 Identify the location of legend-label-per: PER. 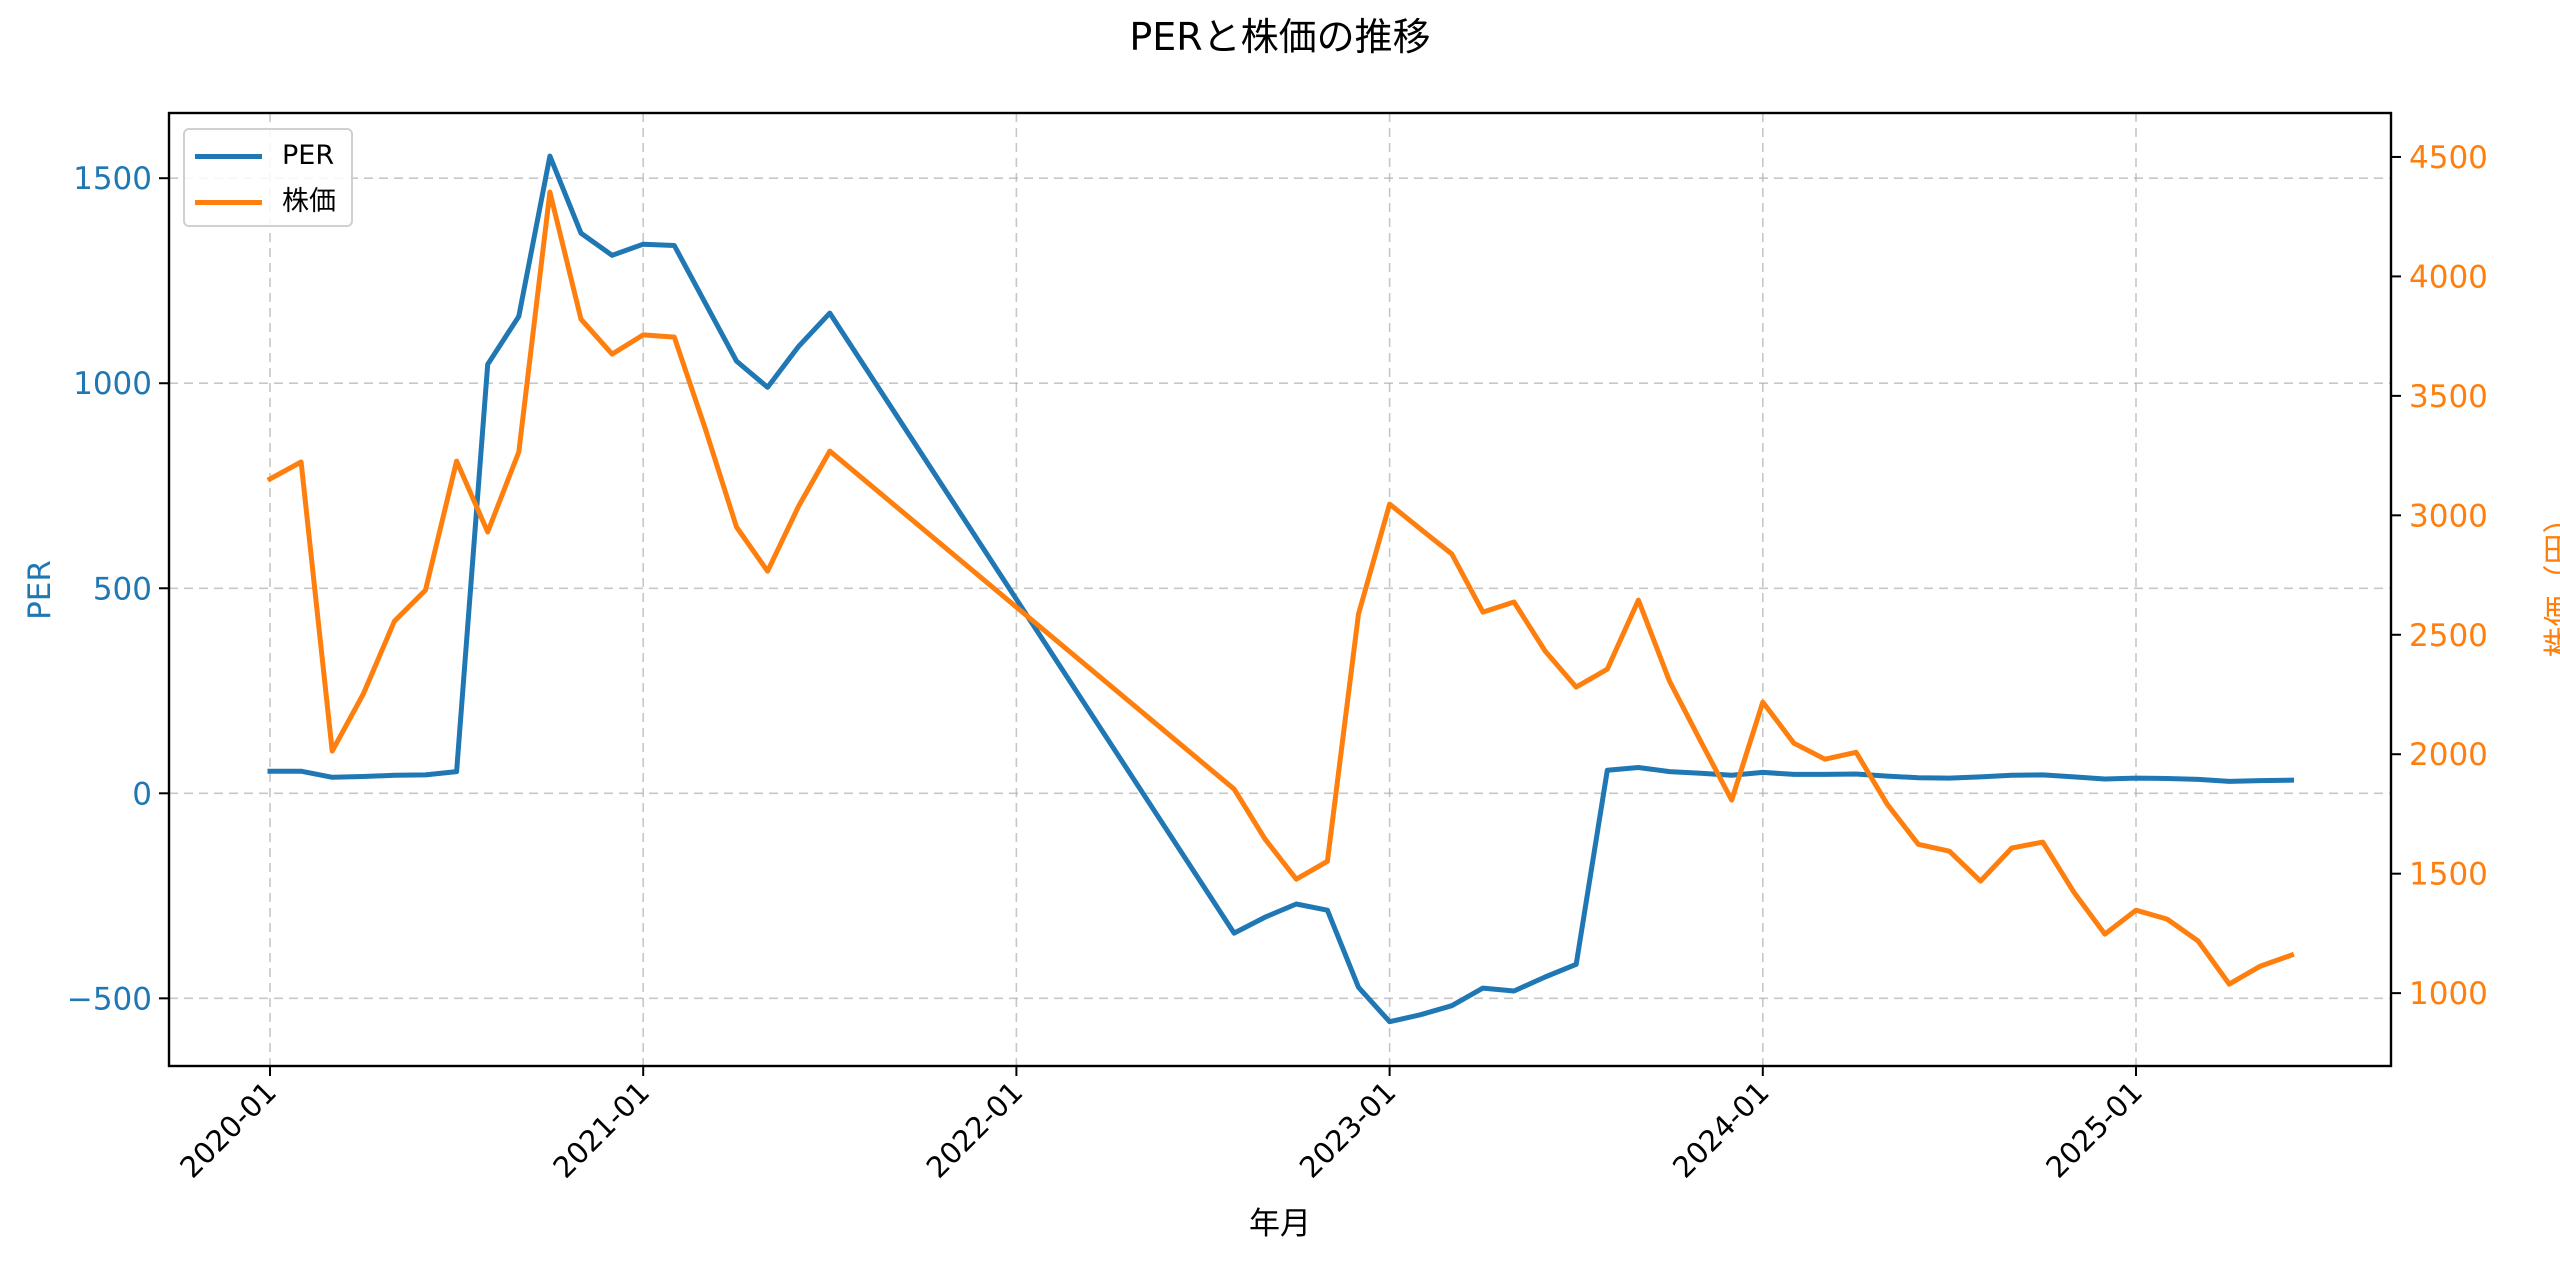
(308, 155).